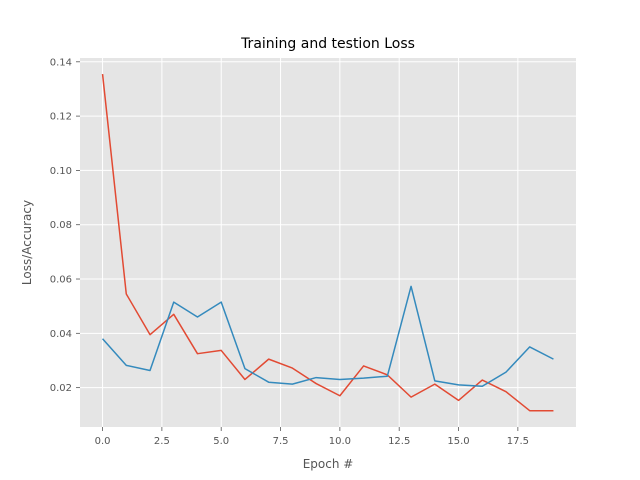  What do you see at coordinates (61, 117) in the screenshot?
I see `y-tick-label: 0.12` at bounding box center [61, 117].